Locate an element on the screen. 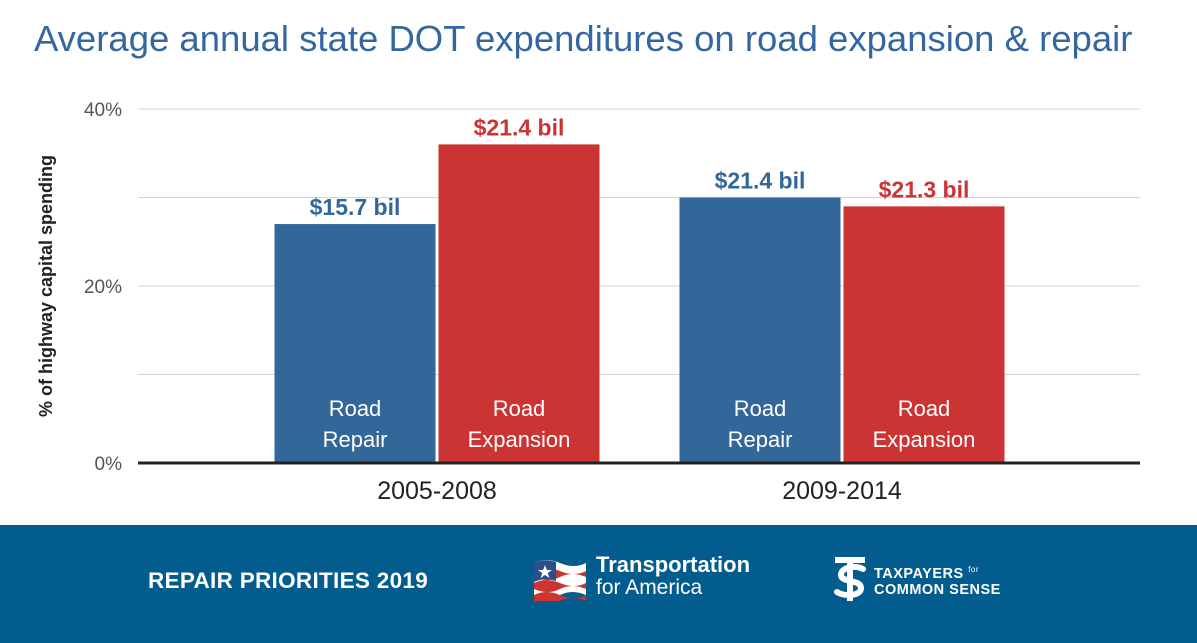 The image size is (1197, 643). footer-title: REPAIR PRIORITIES 2019 is located at coordinates (288, 580).